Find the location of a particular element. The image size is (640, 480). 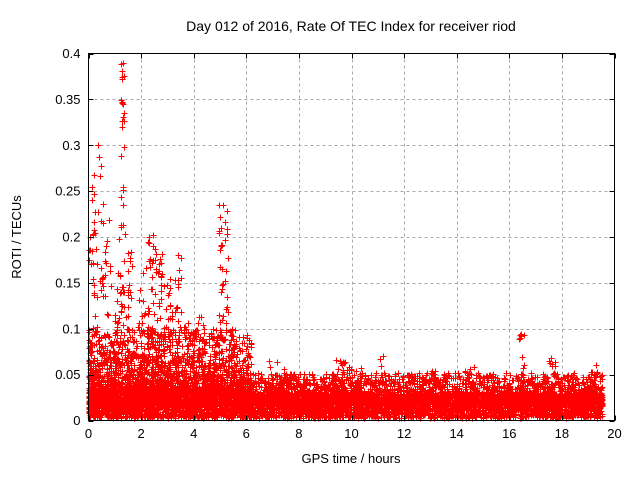

y-tick-labels: 0 0.05 0.1 0.15 0.2 0.25 0.3 0.35 0.4 is located at coordinates (67, 237).